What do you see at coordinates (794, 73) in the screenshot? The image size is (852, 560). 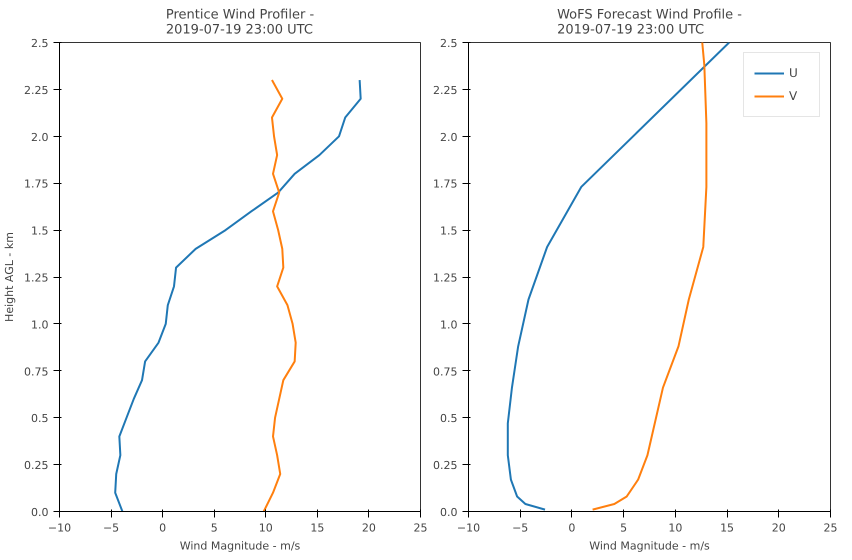 I see `legend-label: U` at bounding box center [794, 73].